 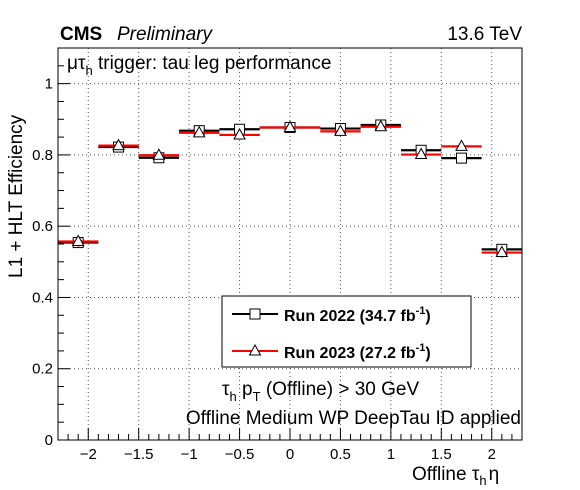 I want to click on experiment-label: CMS, so click(x=81, y=34).